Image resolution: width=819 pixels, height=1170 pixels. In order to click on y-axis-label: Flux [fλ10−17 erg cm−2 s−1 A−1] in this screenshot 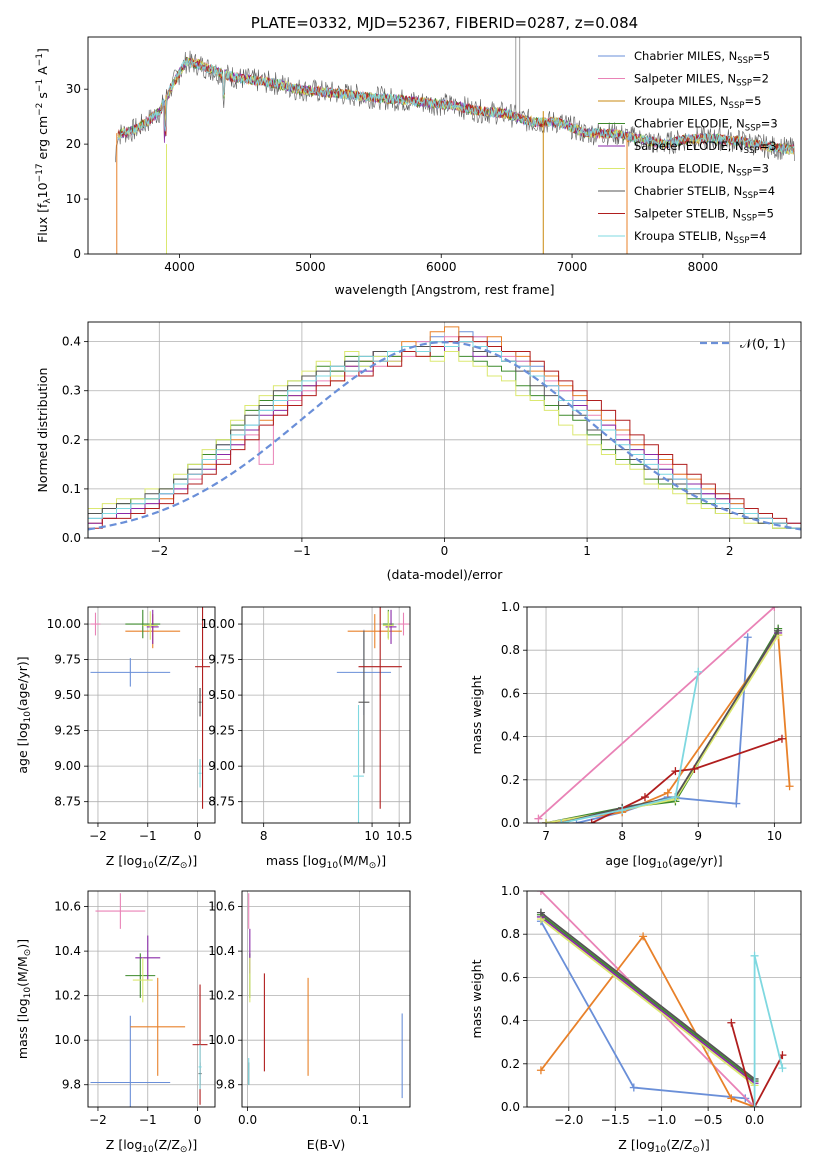, I will do `click(44, 145)`.